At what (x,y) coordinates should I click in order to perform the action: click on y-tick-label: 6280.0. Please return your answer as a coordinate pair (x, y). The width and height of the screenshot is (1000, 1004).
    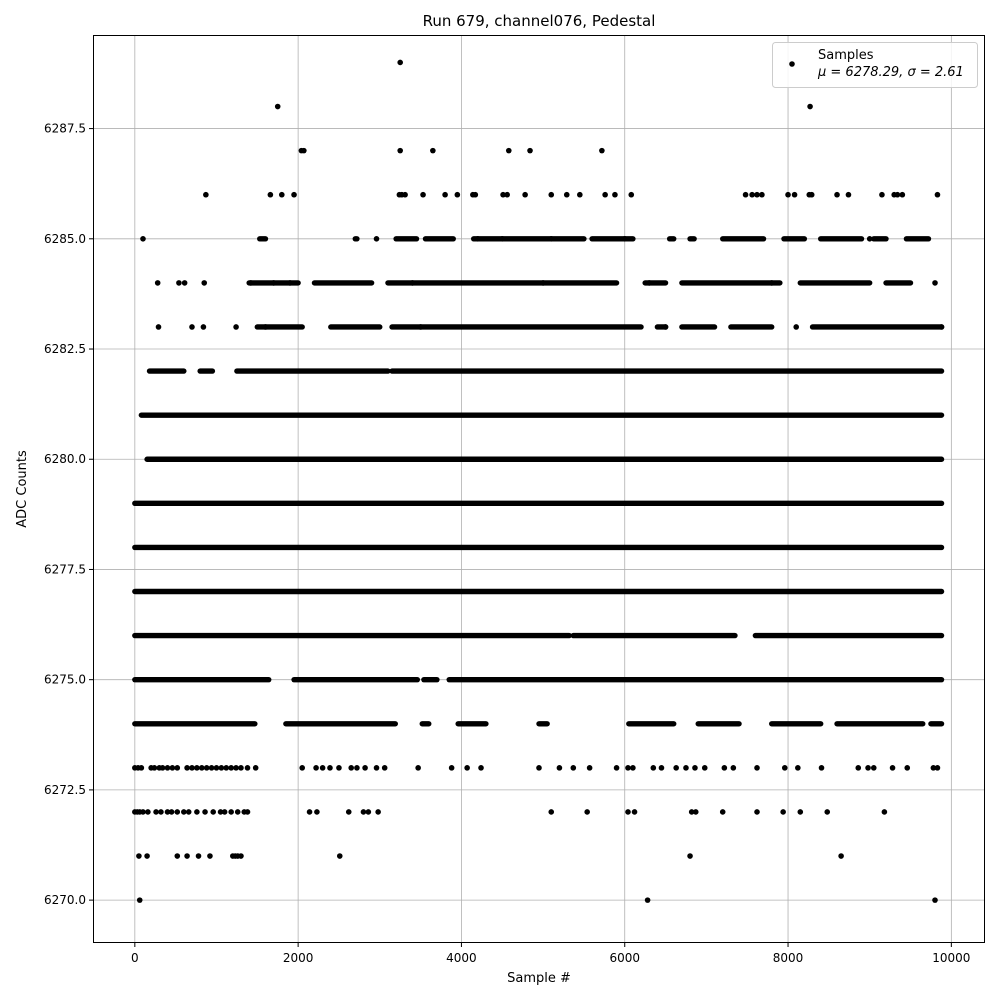
    Looking at the image, I should click on (65, 459).